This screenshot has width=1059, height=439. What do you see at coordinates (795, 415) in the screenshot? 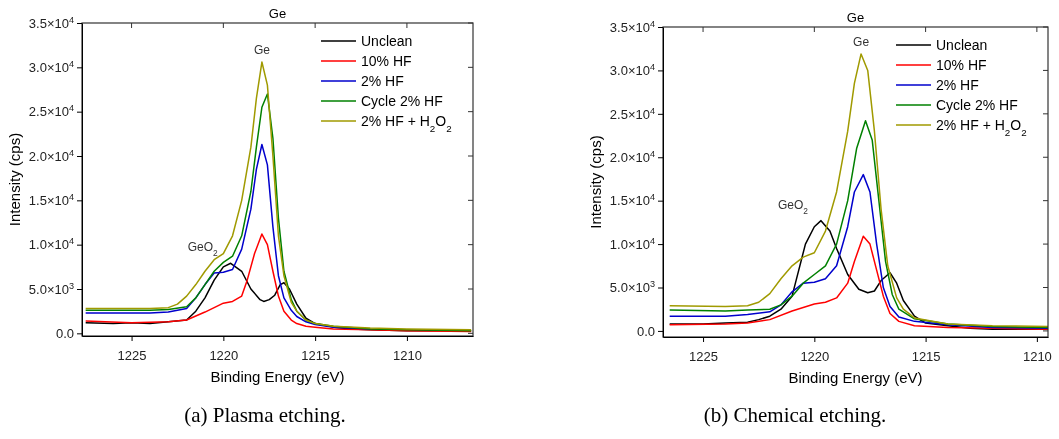
I see `text: (b) Chemical etching.` at bounding box center [795, 415].